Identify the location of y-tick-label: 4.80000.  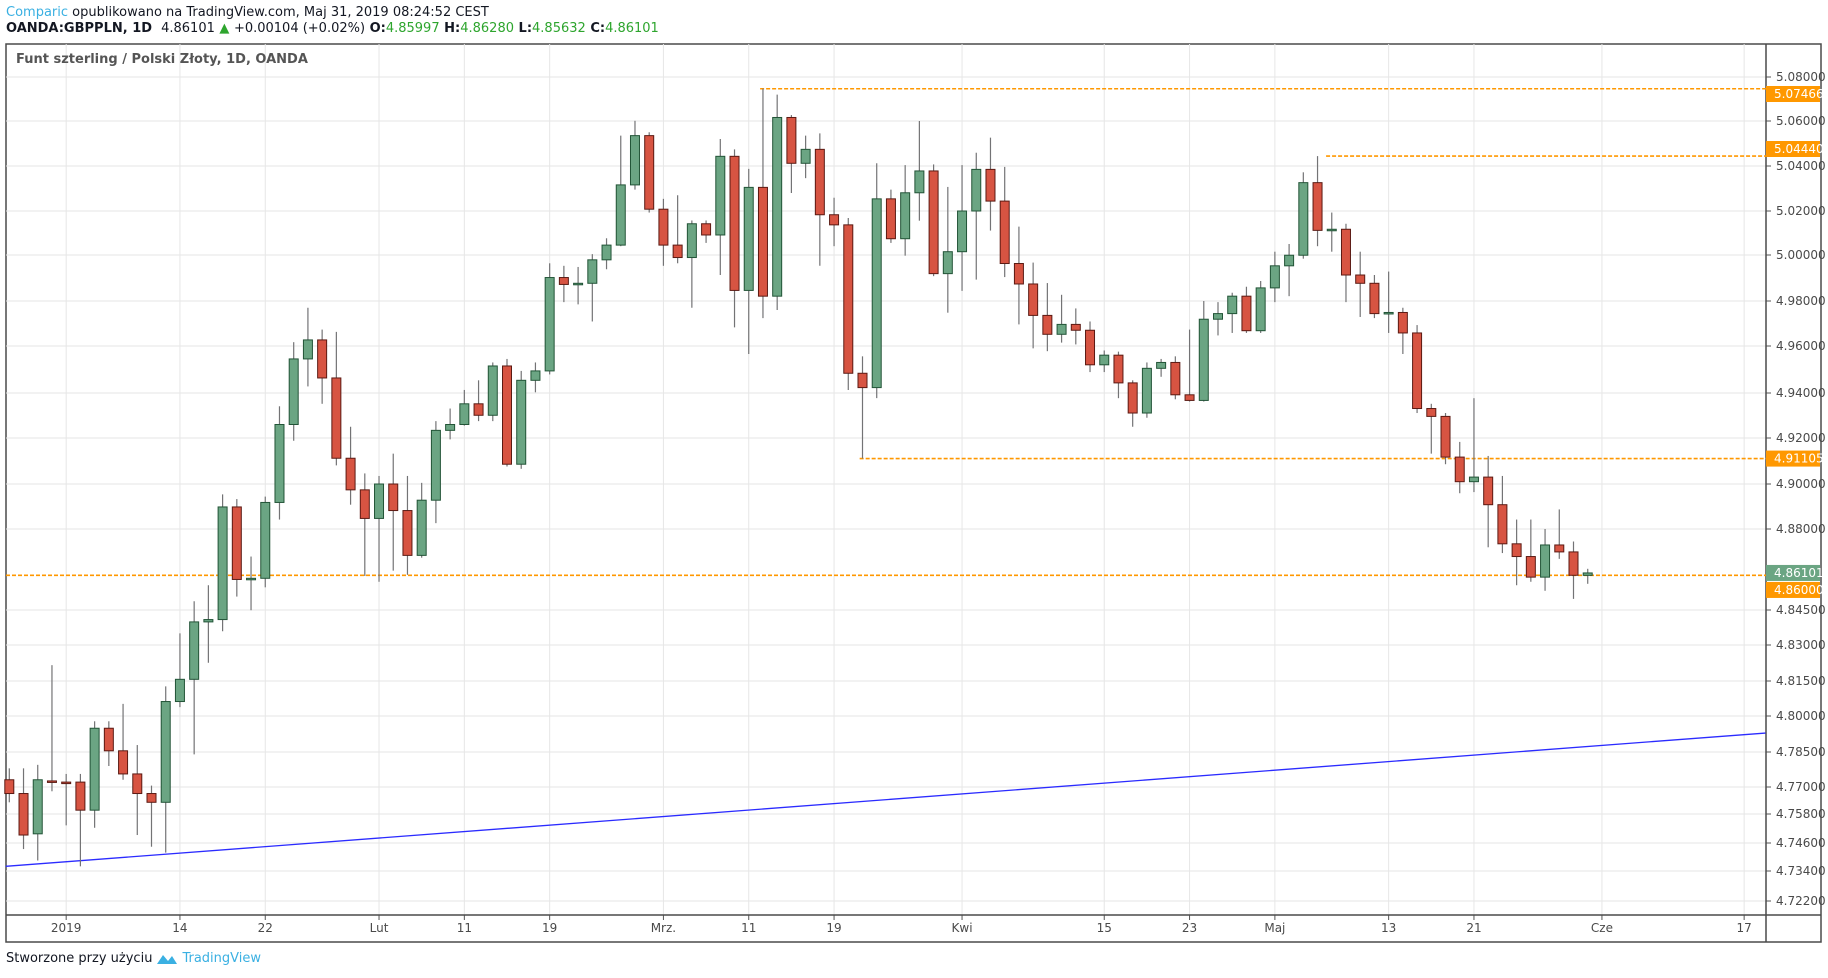
(1801, 716).